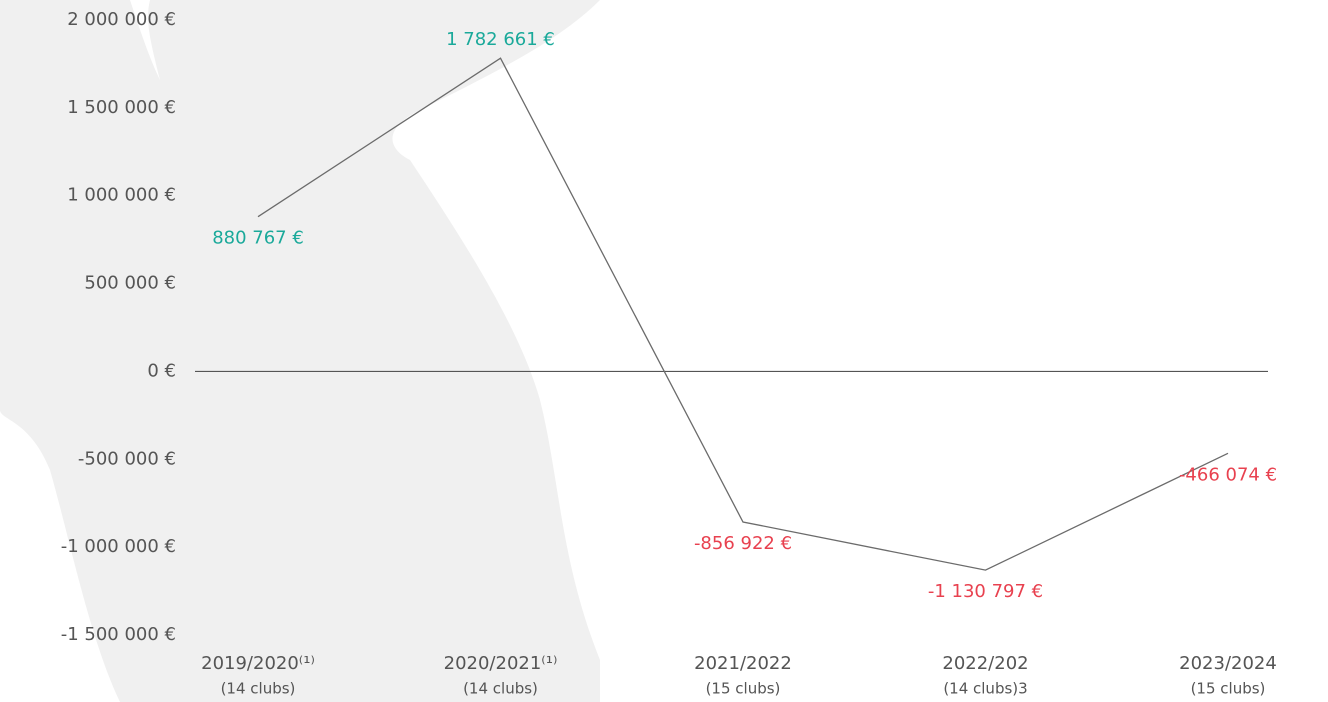 This screenshot has height=702, width=1328. I want to click on y-tick-label: 0 €, so click(161, 370).